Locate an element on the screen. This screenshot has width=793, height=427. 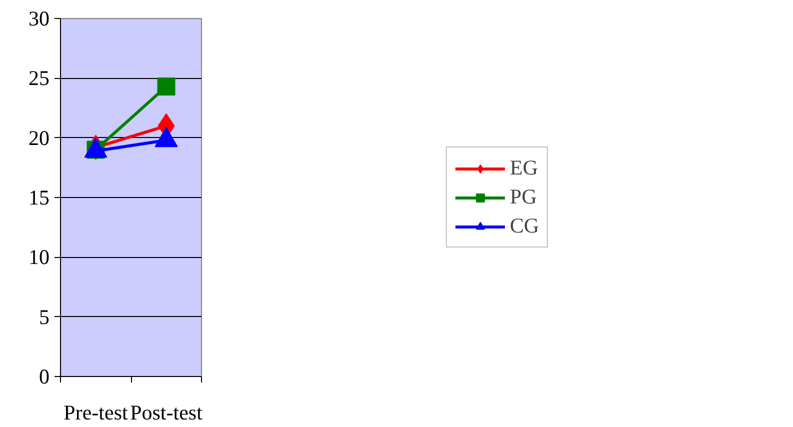
y-tick-label: 20 is located at coordinates (39, 138).